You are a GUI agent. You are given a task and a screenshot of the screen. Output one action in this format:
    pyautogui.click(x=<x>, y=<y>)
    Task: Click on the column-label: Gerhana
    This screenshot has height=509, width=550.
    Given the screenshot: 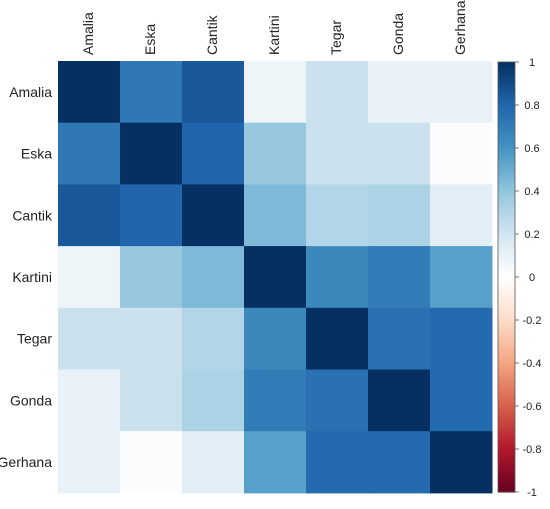 What is the action you would take?
    pyautogui.click(x=460, y=27)
    